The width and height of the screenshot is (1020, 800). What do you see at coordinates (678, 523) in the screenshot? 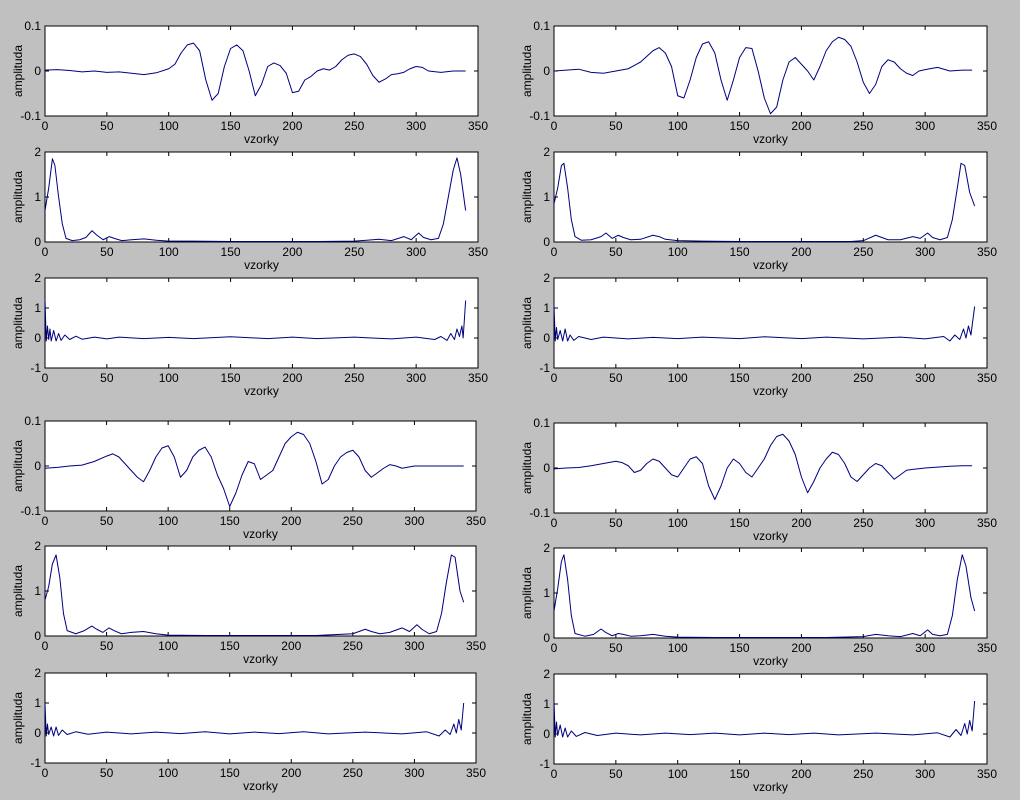
I see `chart-9-xtick-label-2: 100` at bounding box center [678, 523].